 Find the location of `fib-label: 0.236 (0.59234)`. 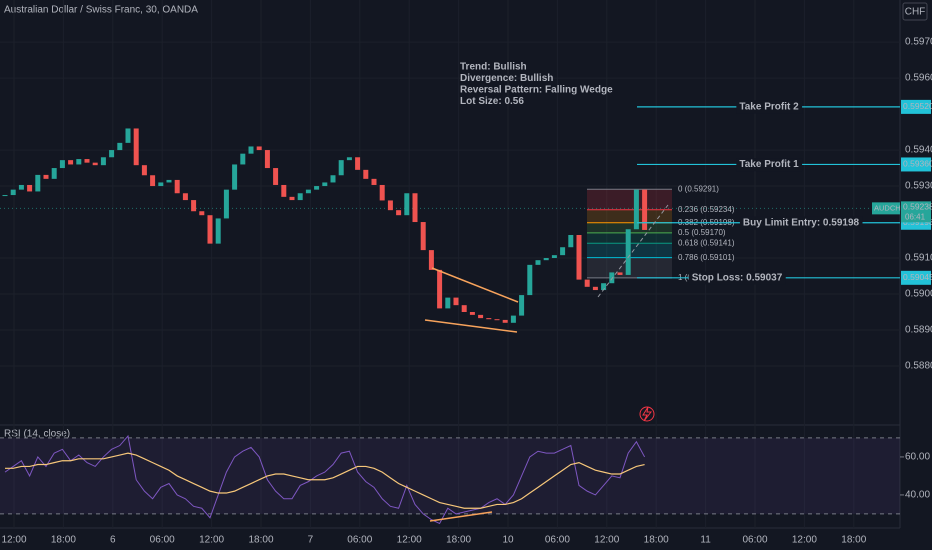

fib-label: 0.236 (0.59234) is located at coordinates (706, 209).